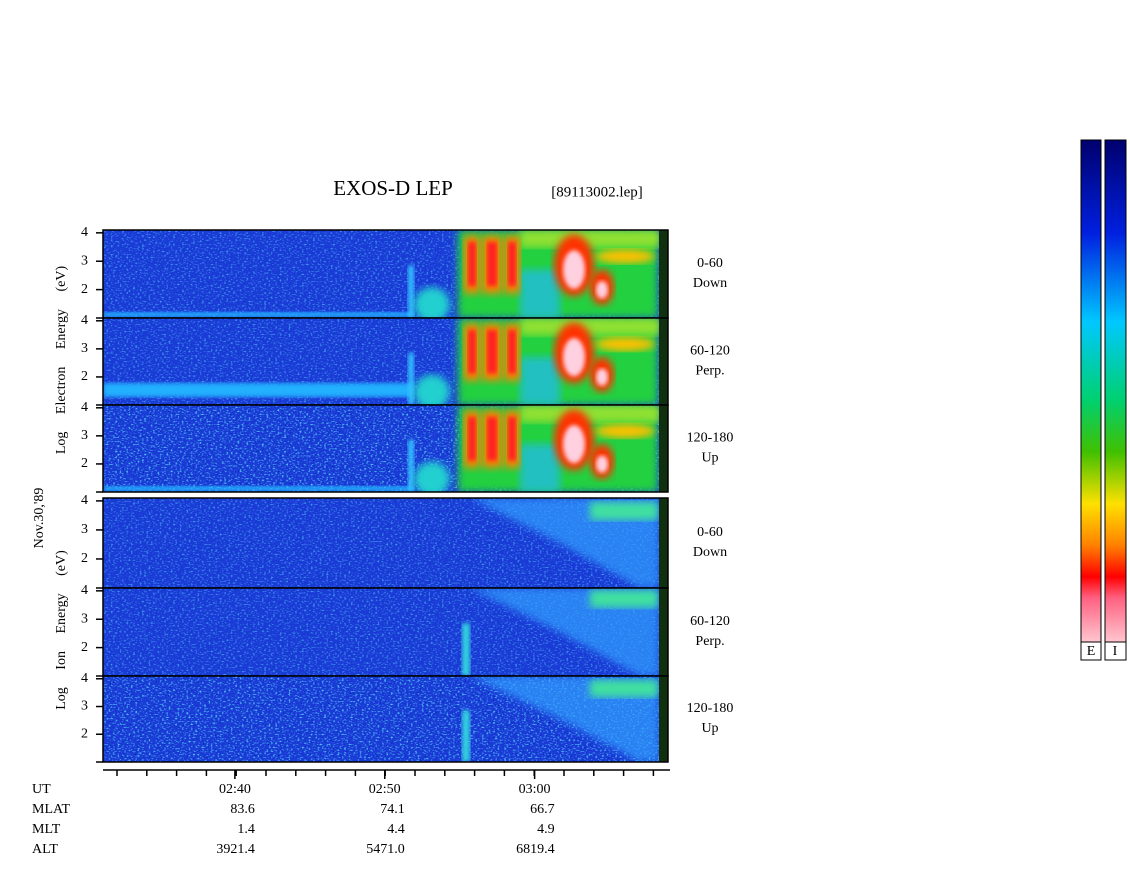  What do you see at coordinates (540, 468) in the screenshot?
I see `cyan-region` at bounding box center [540, 468].